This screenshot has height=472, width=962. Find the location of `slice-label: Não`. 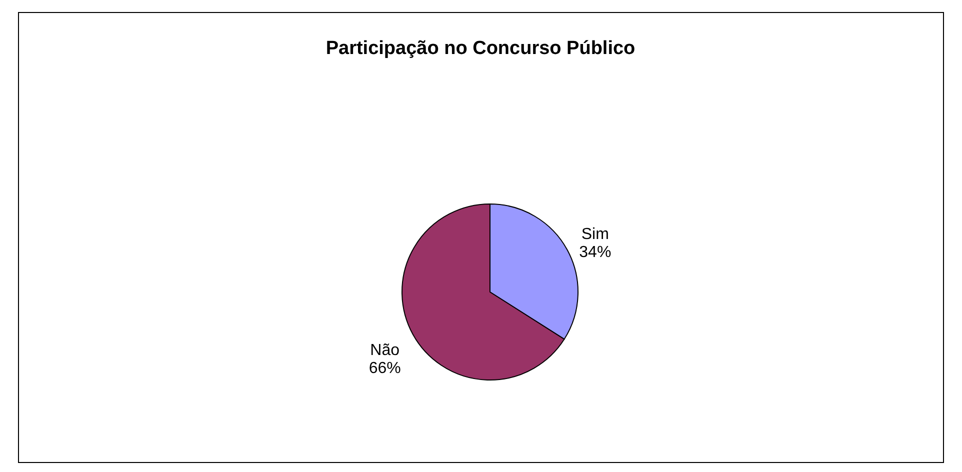

slice-label: Não is located at coordinates (385, 350).